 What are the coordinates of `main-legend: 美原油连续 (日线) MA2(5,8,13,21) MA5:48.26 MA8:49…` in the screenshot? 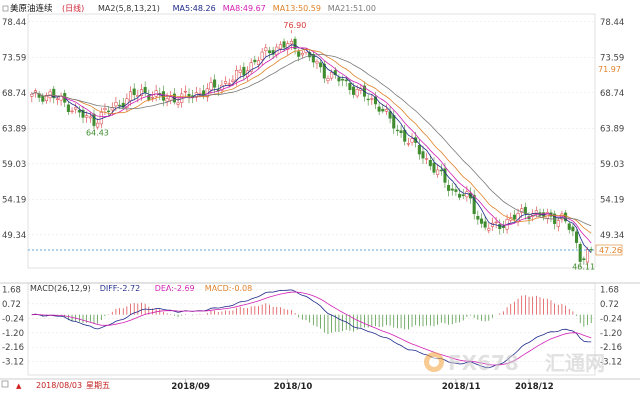 It's located at (189, 8).